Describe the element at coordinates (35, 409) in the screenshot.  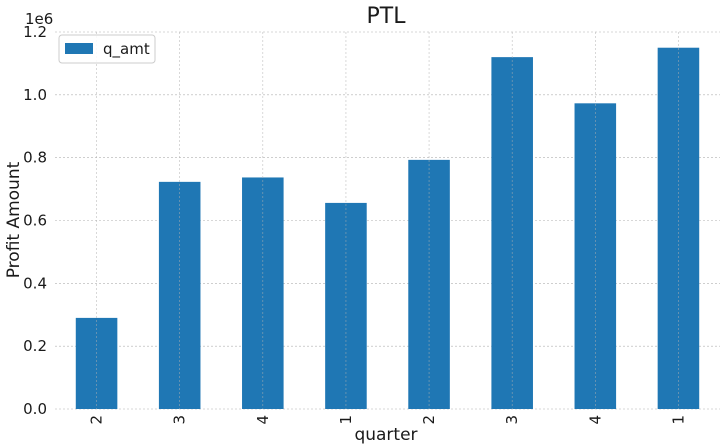
I see `y-tick-label: 0.0` at that location.